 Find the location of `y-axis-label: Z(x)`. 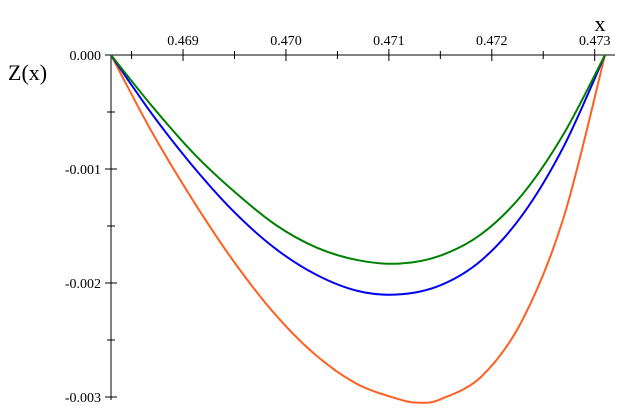

y-axis-label: Z(x) is located at coordinates (27, 72).